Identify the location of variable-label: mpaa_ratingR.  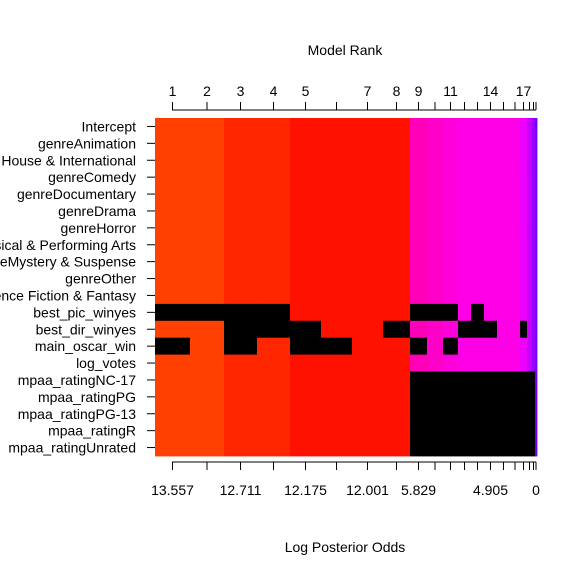
(92, 431).